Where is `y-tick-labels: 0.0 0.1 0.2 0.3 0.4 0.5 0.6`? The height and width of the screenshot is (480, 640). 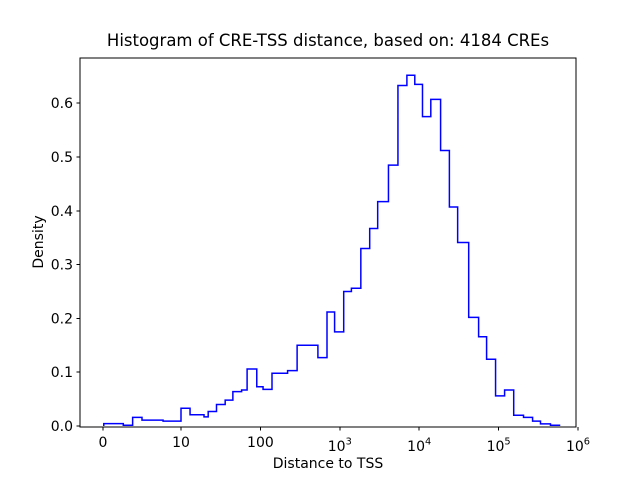 y-tick-labels: 0.0 0.1 0.2 0.3 0.4 0.5 0.6 is located at coordinates (62, 265).